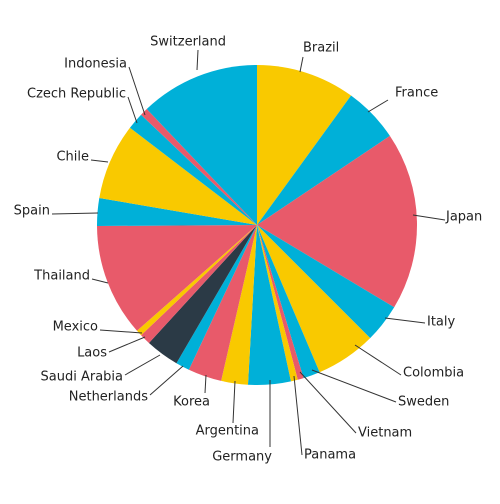 Image resolution: width=500 pixels, height=504 pixels. What do you see at coordinates (227, 431) in the screenshot?
I see `slice-label: Argentina` at bounding box center [227, 431].